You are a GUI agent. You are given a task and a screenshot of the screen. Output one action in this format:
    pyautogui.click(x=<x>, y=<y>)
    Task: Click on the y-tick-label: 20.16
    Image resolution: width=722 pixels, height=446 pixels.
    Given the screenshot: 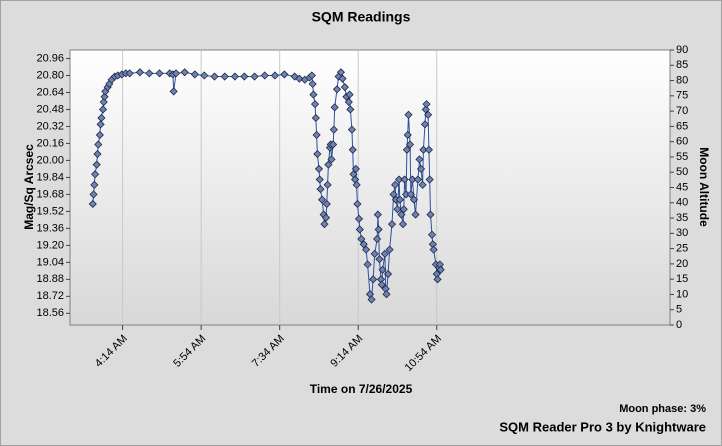 What is the action you would take?
    pyautogui.click(x=50, y=143)
    